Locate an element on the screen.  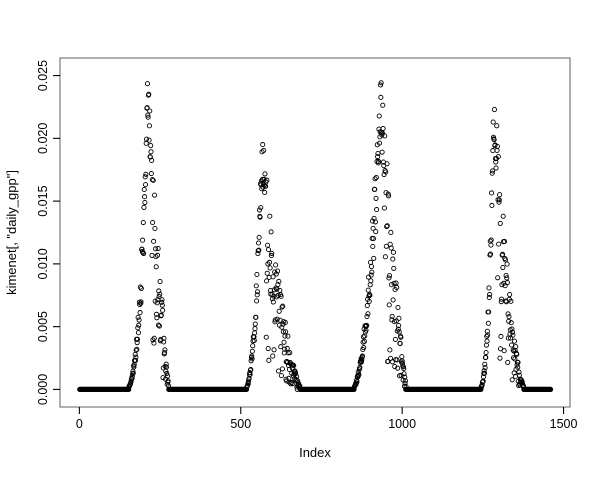
x-axis-title: Index is located at coordinates (315, 452).